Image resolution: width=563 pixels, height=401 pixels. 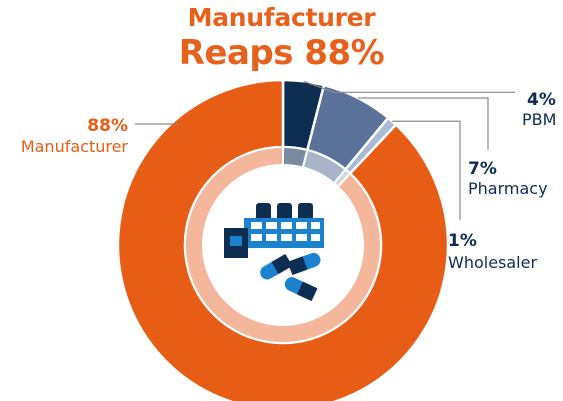 What do you see at coordinates (492, 262) in the screenshot?
I see `label-wholesaler-name: Wholesaler` at bounding box center [492, 262].